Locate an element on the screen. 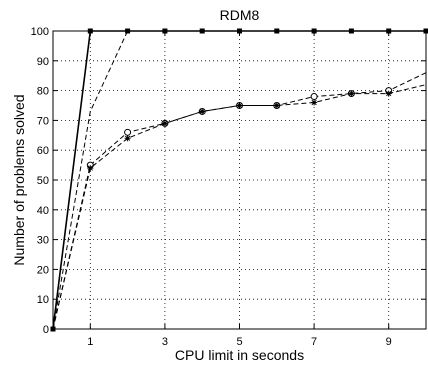  y-axis-title: Number of problems solved is located at coordinates (19, 179).